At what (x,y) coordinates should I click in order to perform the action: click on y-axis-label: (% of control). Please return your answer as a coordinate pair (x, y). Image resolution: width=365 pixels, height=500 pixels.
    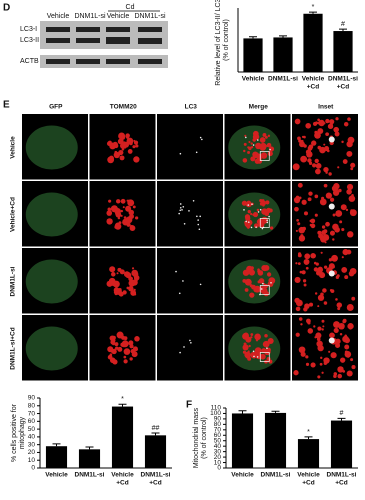
    Looking at the image, I should click on (226, 40).